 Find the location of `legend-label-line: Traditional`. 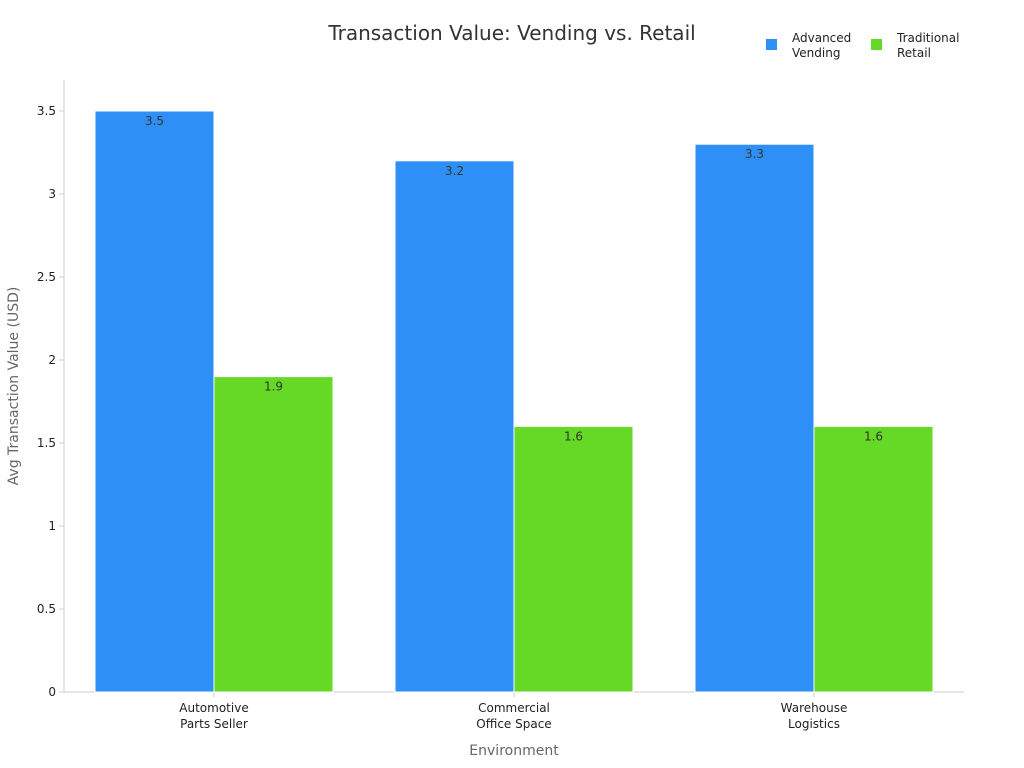

legend-label-line: Traditional is located at coordinates (927, 38).